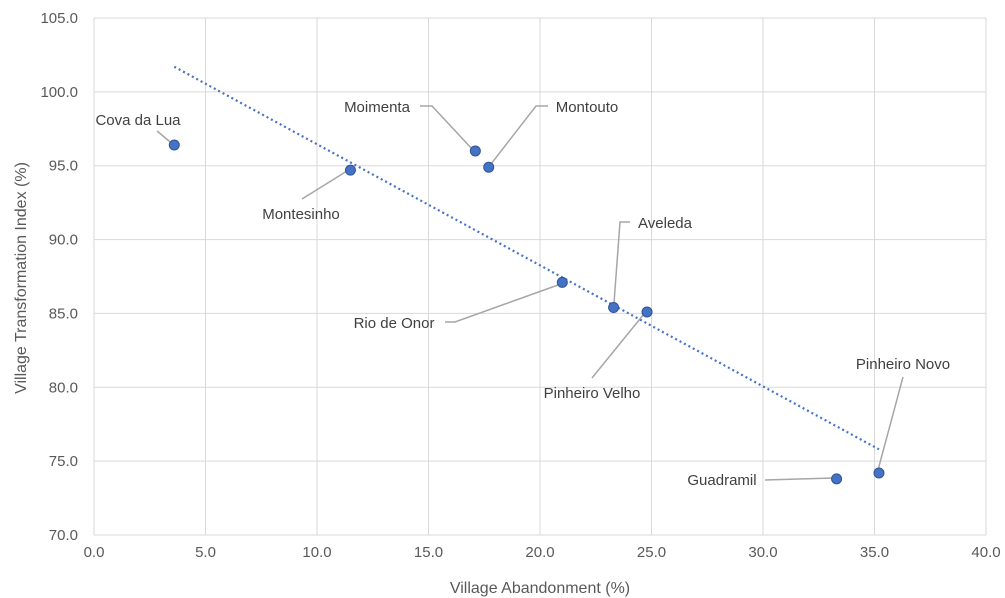  I want to click on data-label: Rio de Onor, so click(394, 323).